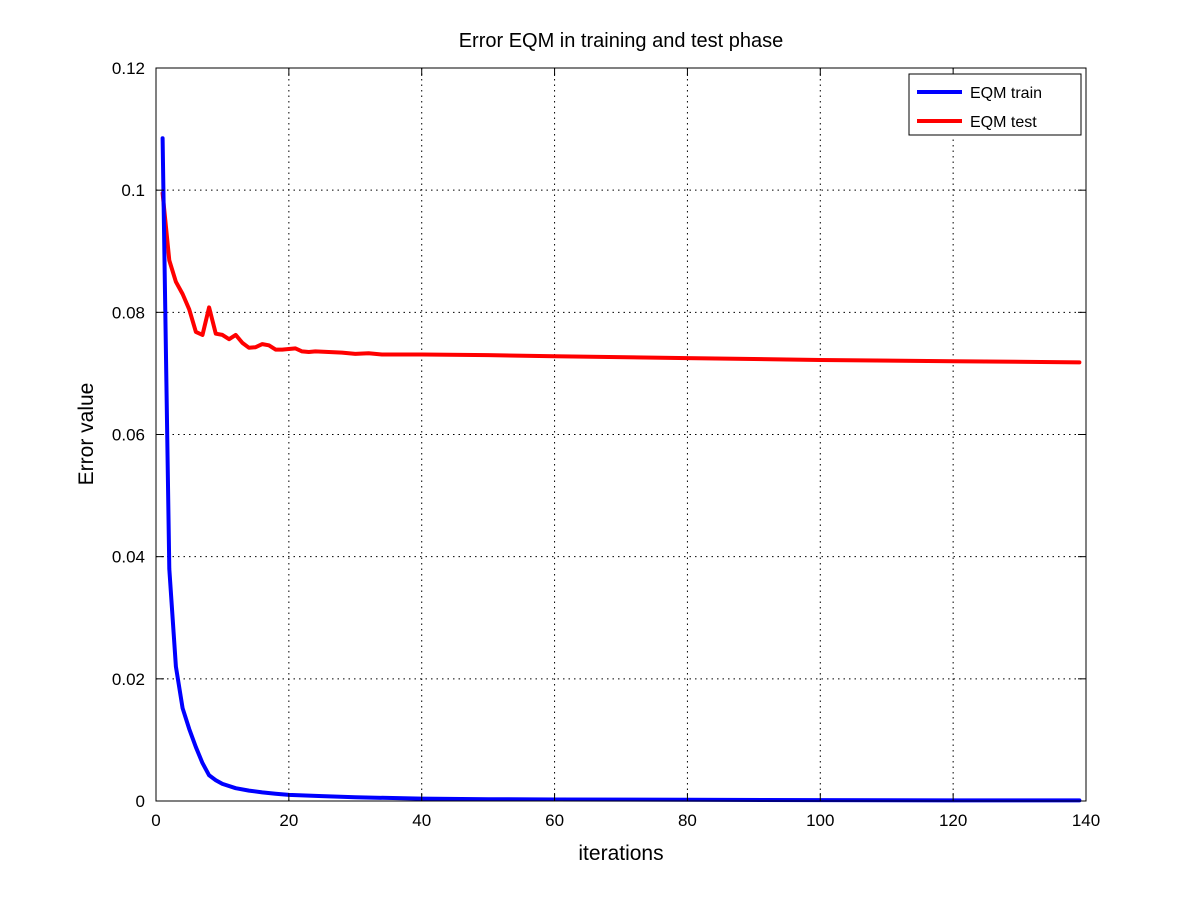  What do you see at coordinates (155, 820) in the screenshot?
I see `x-tick-label: 0` at bounding box center [155, 820].